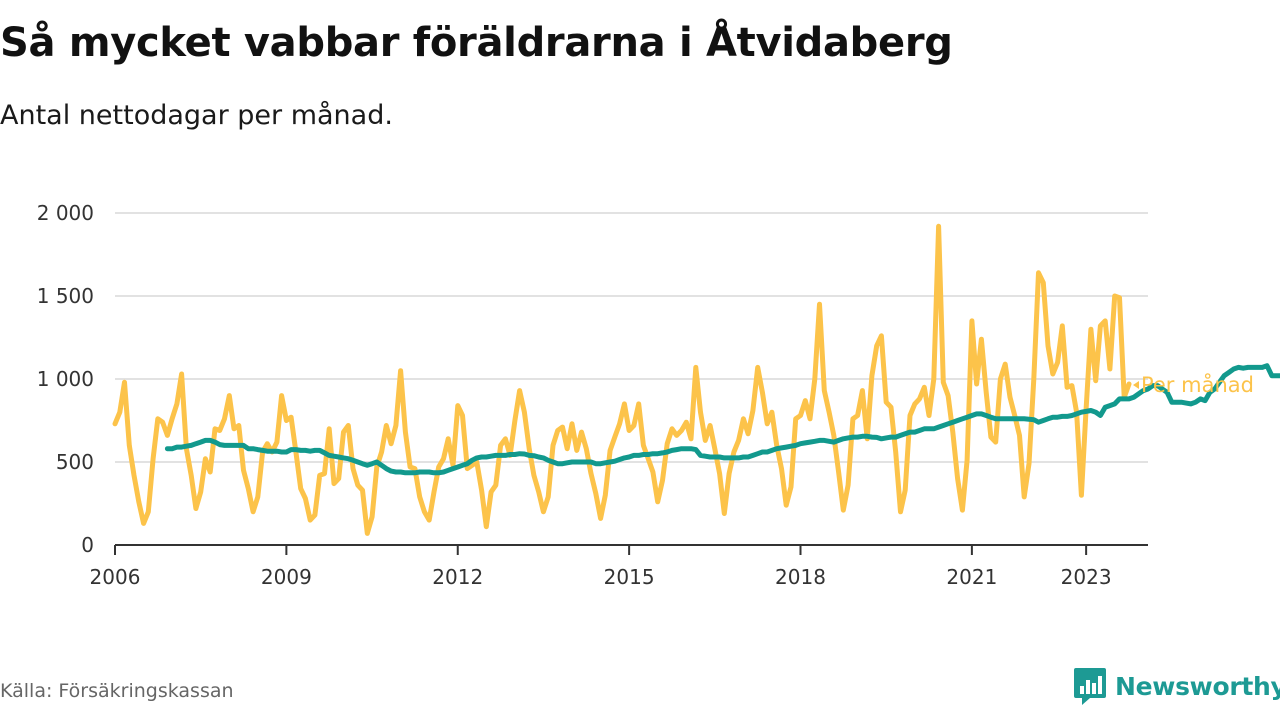 The width and height of the screenshot is (1280, 720). What do you see at coordinates (115, 577) in the screenshot?
I see `x-tick-label: 2006` at bounding box center [115, 577].